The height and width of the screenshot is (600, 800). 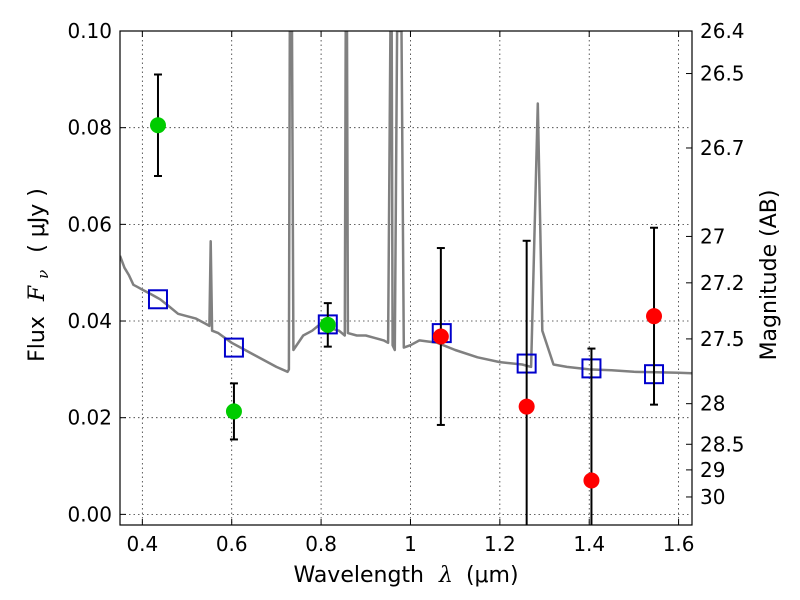 What do you see at coordinates (89, 321) in the screenshot?
I see `y-tick-label: 0.04` at bounding box center [89, 321].